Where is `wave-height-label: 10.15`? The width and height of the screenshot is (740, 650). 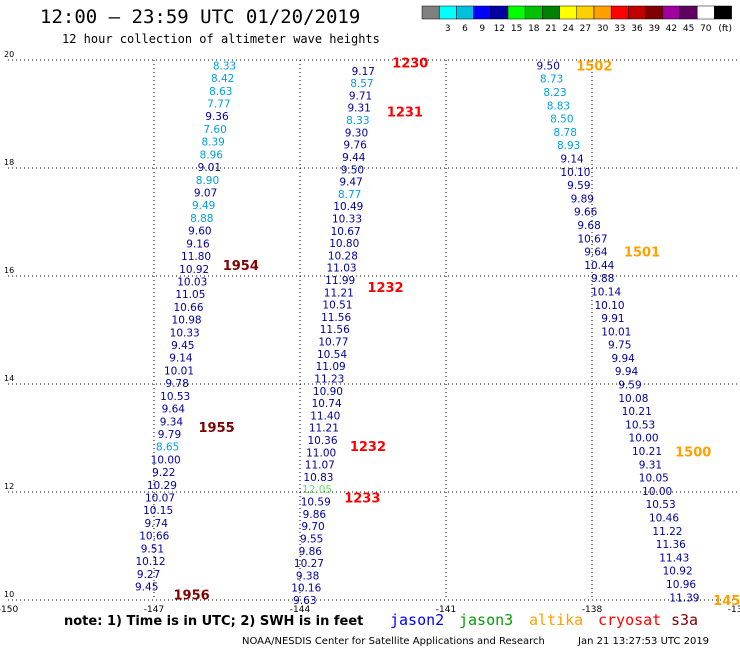 wave-height-label: 10.15 is located at coordinates (158, 511).